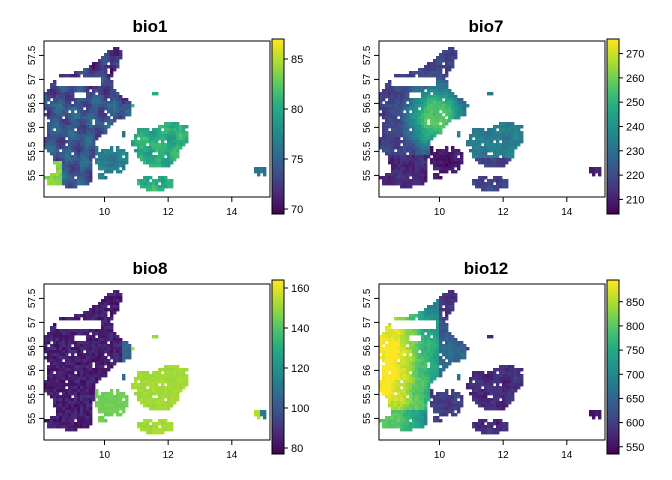 Image resolution: width=672 pixels, height=480 pixels. What do you see at coordinates (504, 455) in the screenshot?
I see `x-tick-label: 12` at bounding box center [504, 455].